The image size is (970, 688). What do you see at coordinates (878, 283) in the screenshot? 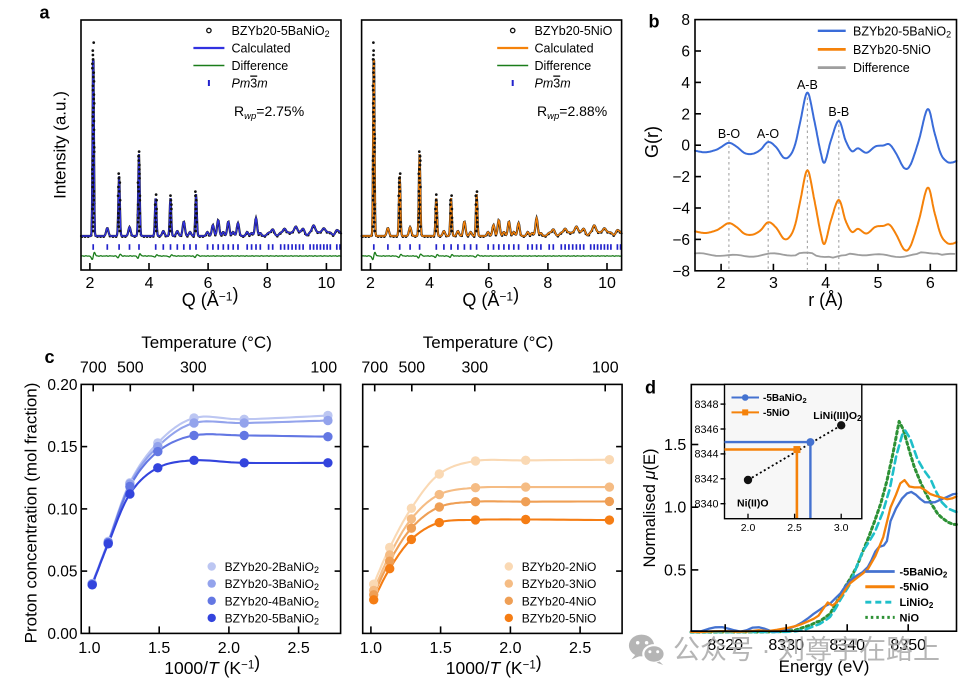
I see `svg-text: 5` at bounding box center [878, 283].